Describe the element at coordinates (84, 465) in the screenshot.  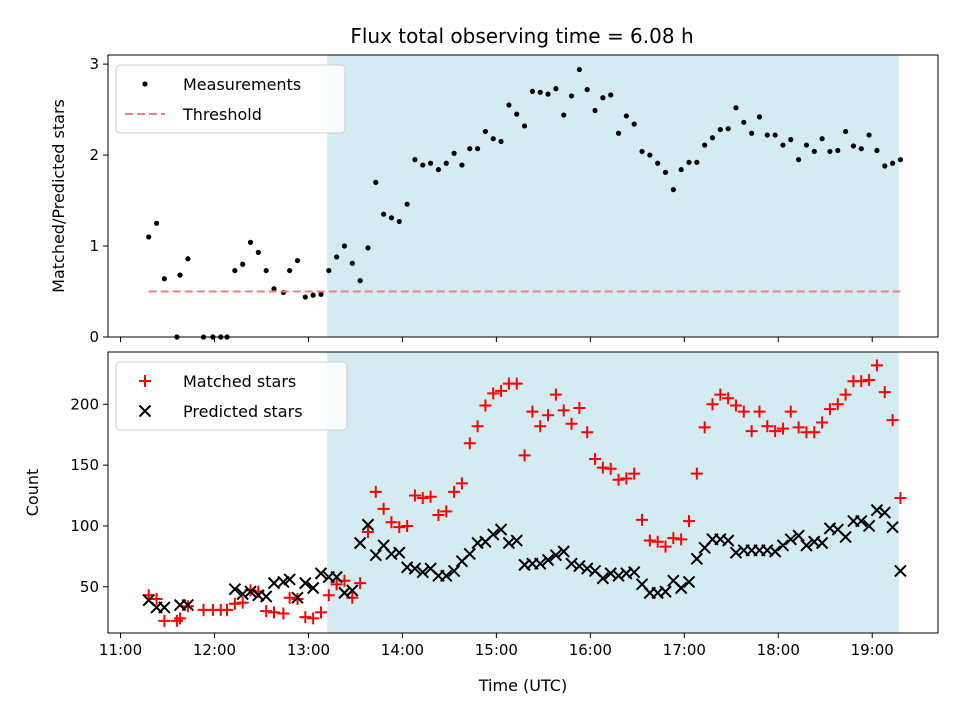
I see `y-tick-label: 150` at that location.